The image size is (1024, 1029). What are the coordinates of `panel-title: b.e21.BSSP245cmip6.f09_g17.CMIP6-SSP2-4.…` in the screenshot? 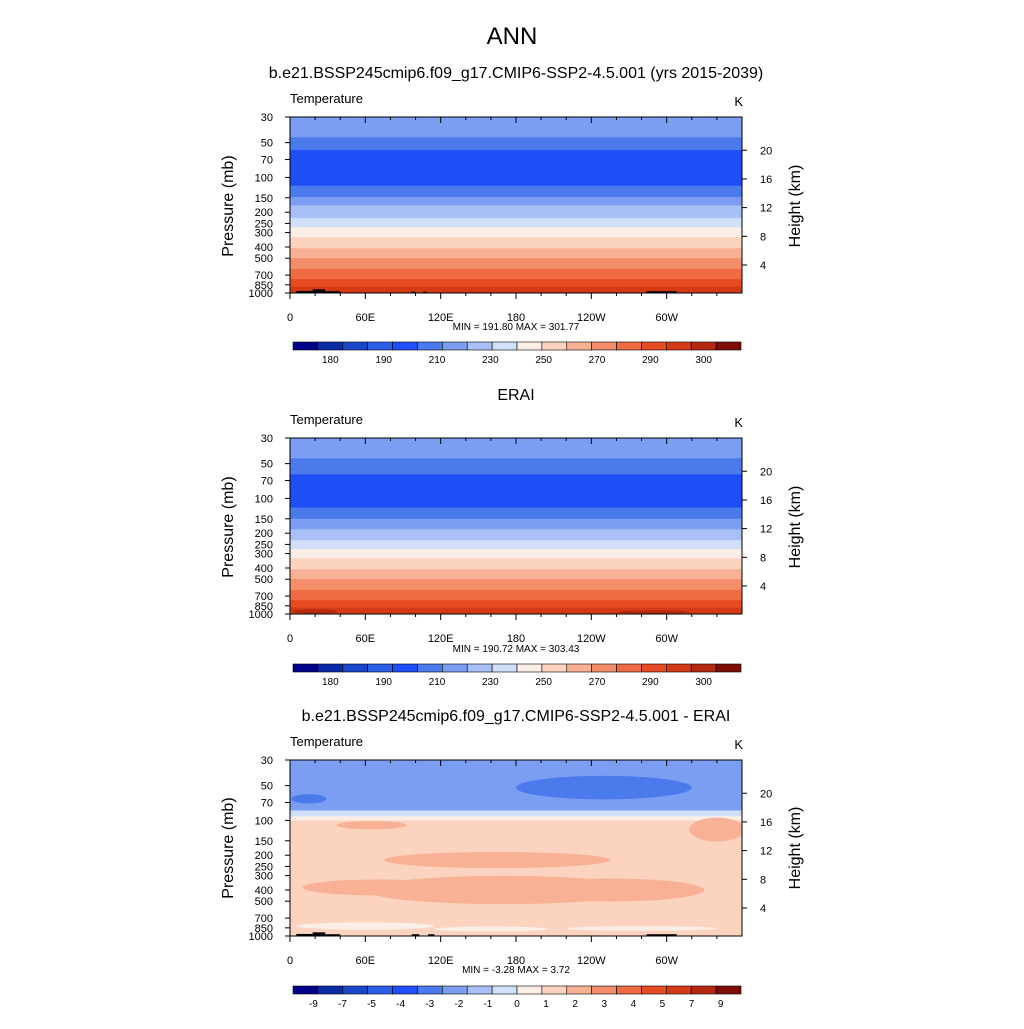 It's located at (516, 73).